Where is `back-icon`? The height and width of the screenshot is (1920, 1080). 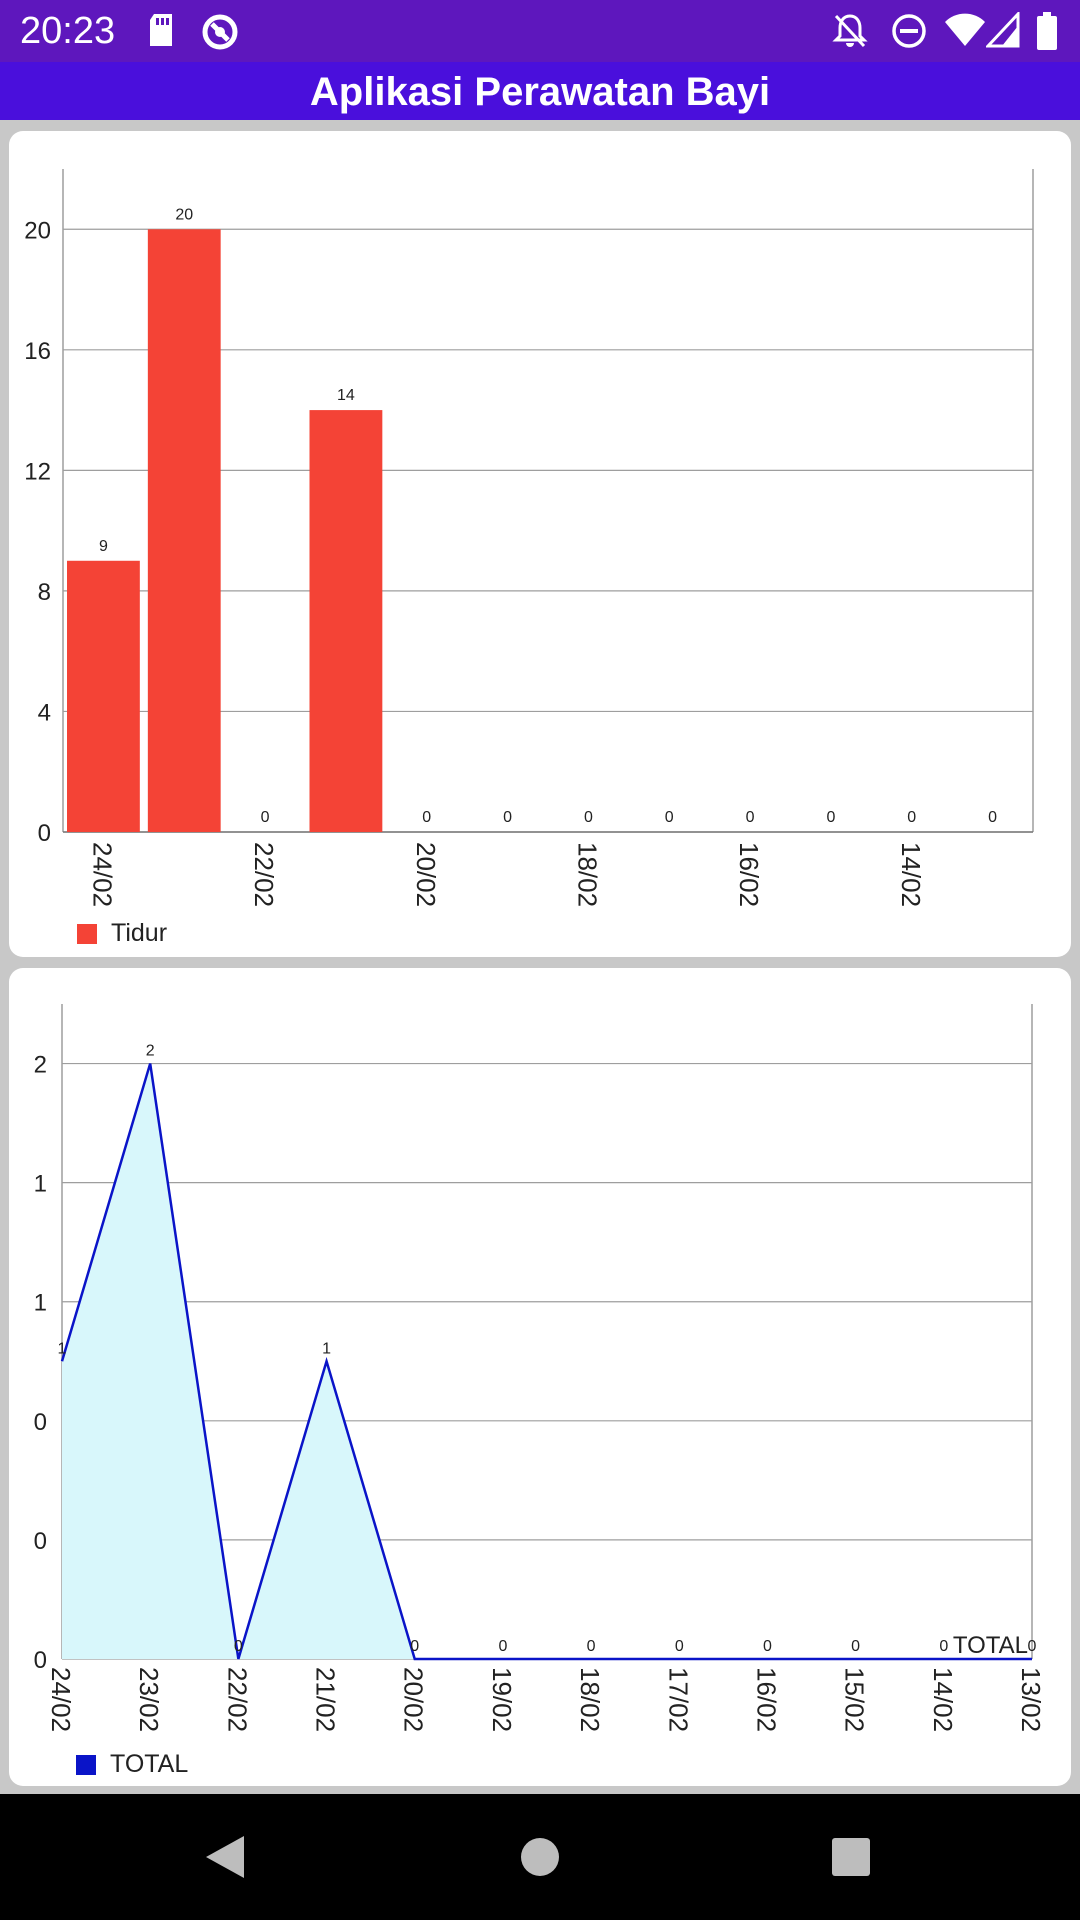 back-icon is located at coordinates (225, 1857).